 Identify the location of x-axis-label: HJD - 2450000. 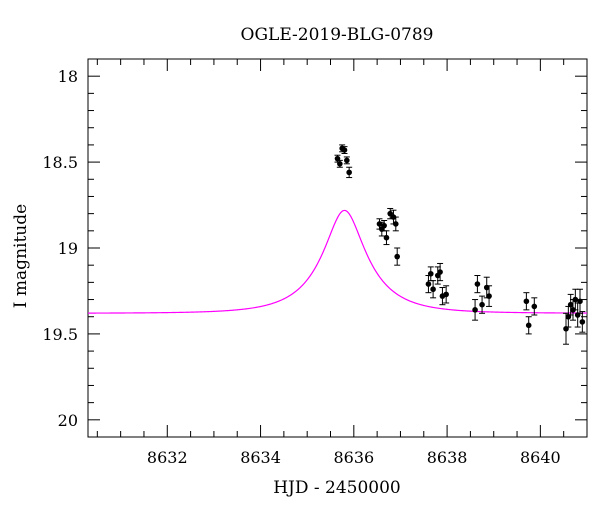
(337, 488).